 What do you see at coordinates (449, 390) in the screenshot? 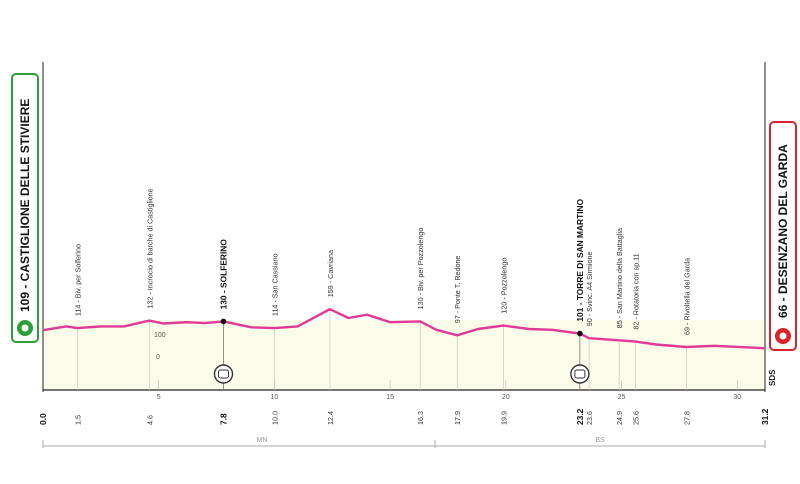
I see `axis-ticks: 5 10 15 20 25 30` at bounding box center [449, 390].